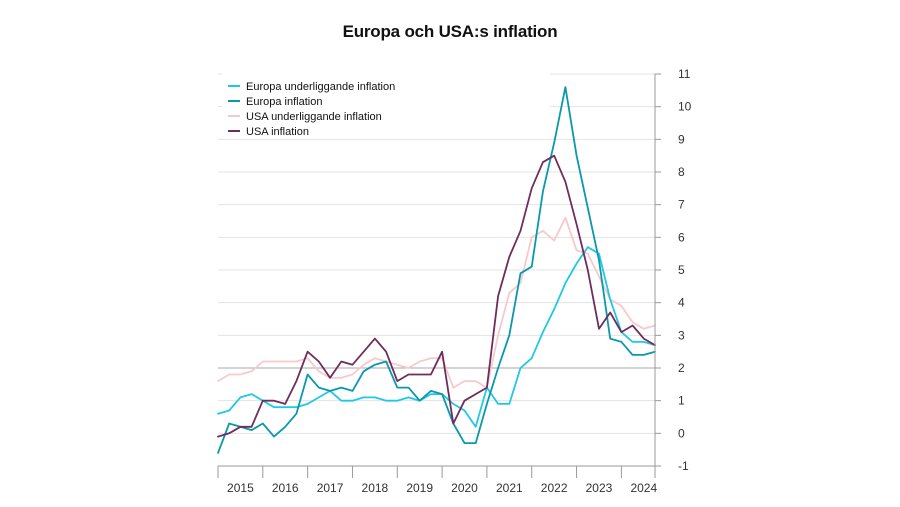  Describe the element at coordinates (285, 488) in the screenshot. I see `x-tick-label: 2016` at that location.